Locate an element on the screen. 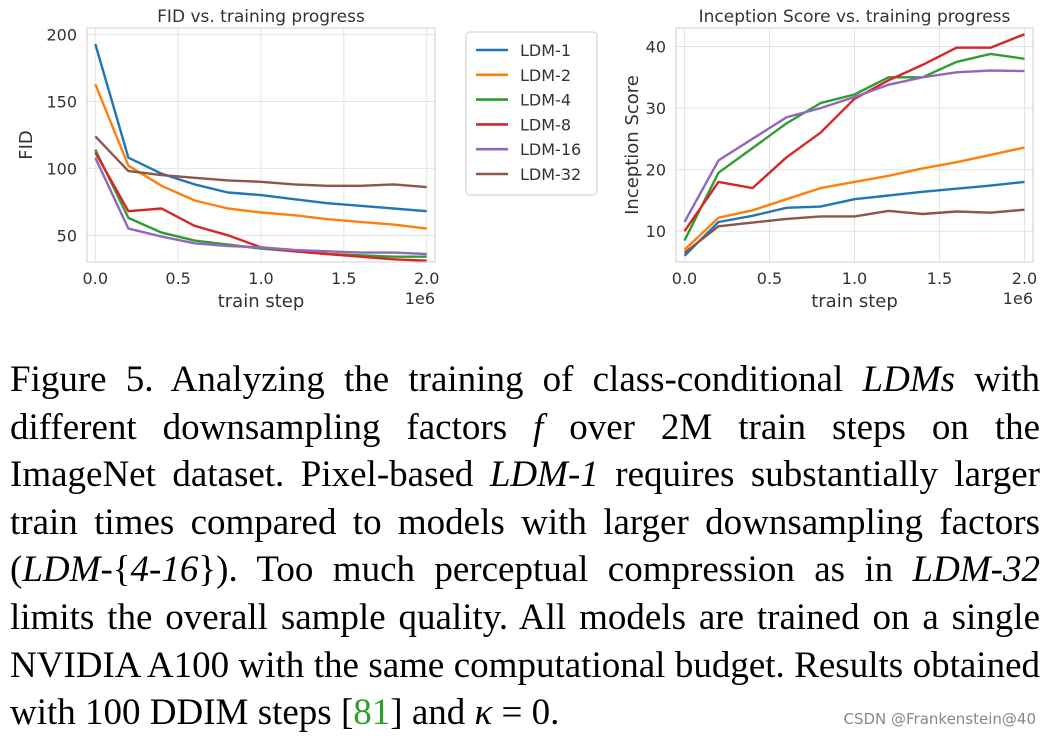 The width and height of the screenshot is (1050, 742). fid-x-tick-label: 0.0 is located at coordinates (95, 278).